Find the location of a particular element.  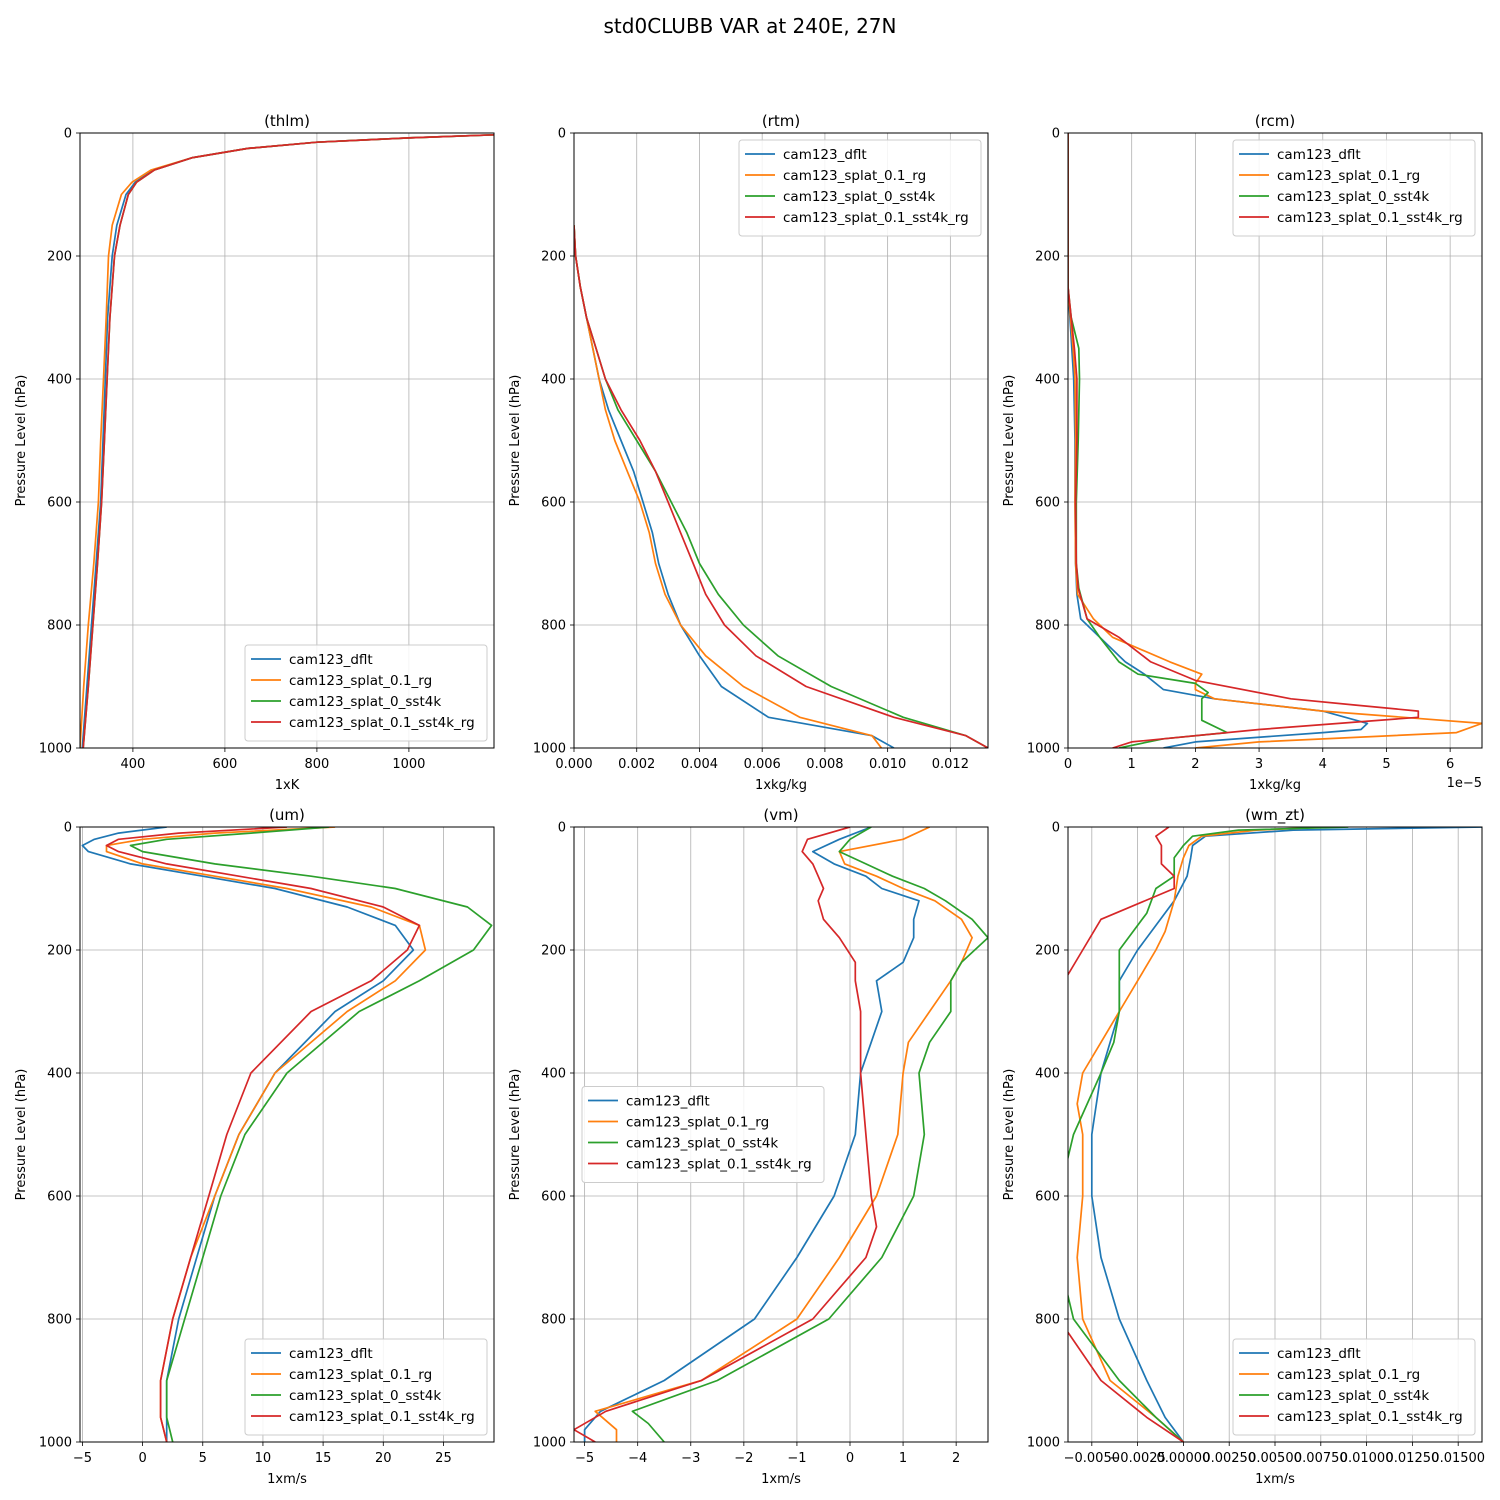

subplot-title: (thlm) is located at coordinates (287, 121).